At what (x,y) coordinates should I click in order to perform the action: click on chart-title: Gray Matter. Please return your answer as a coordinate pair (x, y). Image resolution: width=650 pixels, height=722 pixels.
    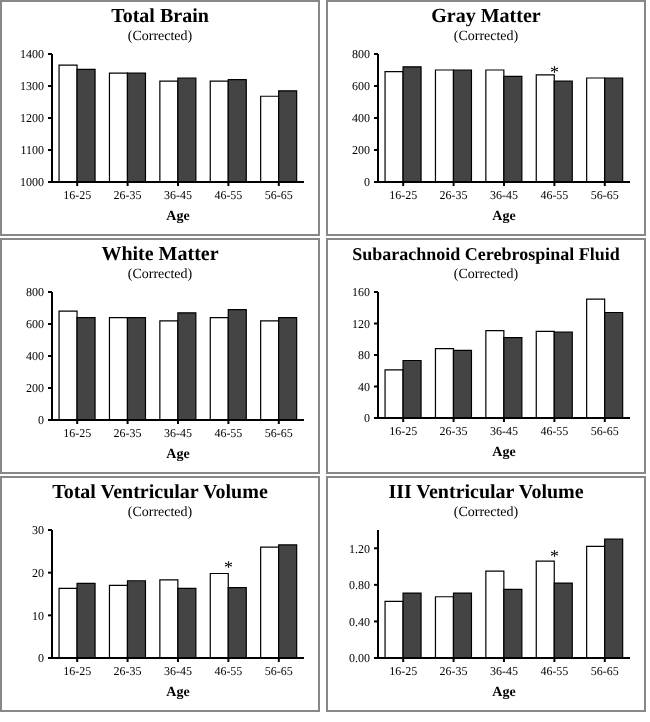
    Looking at the image, I should click on (486, 17).